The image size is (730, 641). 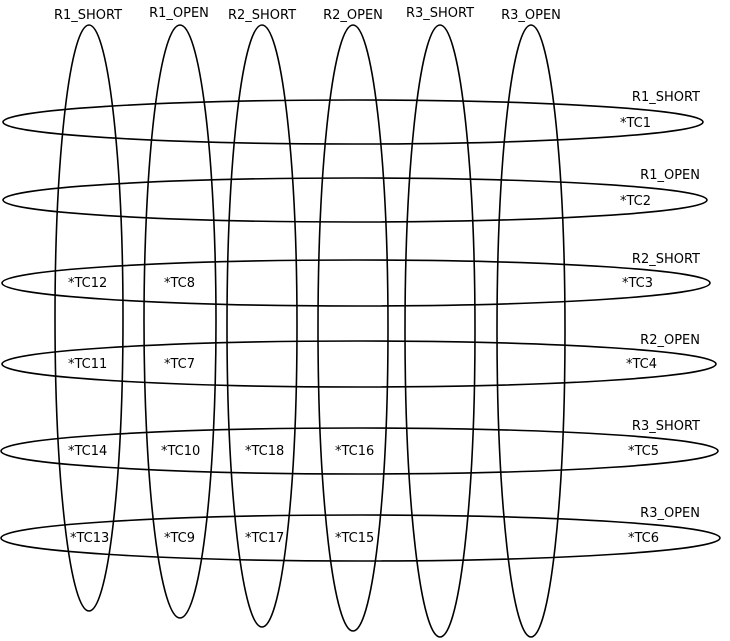 What do you see at coordinates (87, 364) in the screenshot?
I see `test-case-label-tc11: *TC11` at bounding box center [87, 364].